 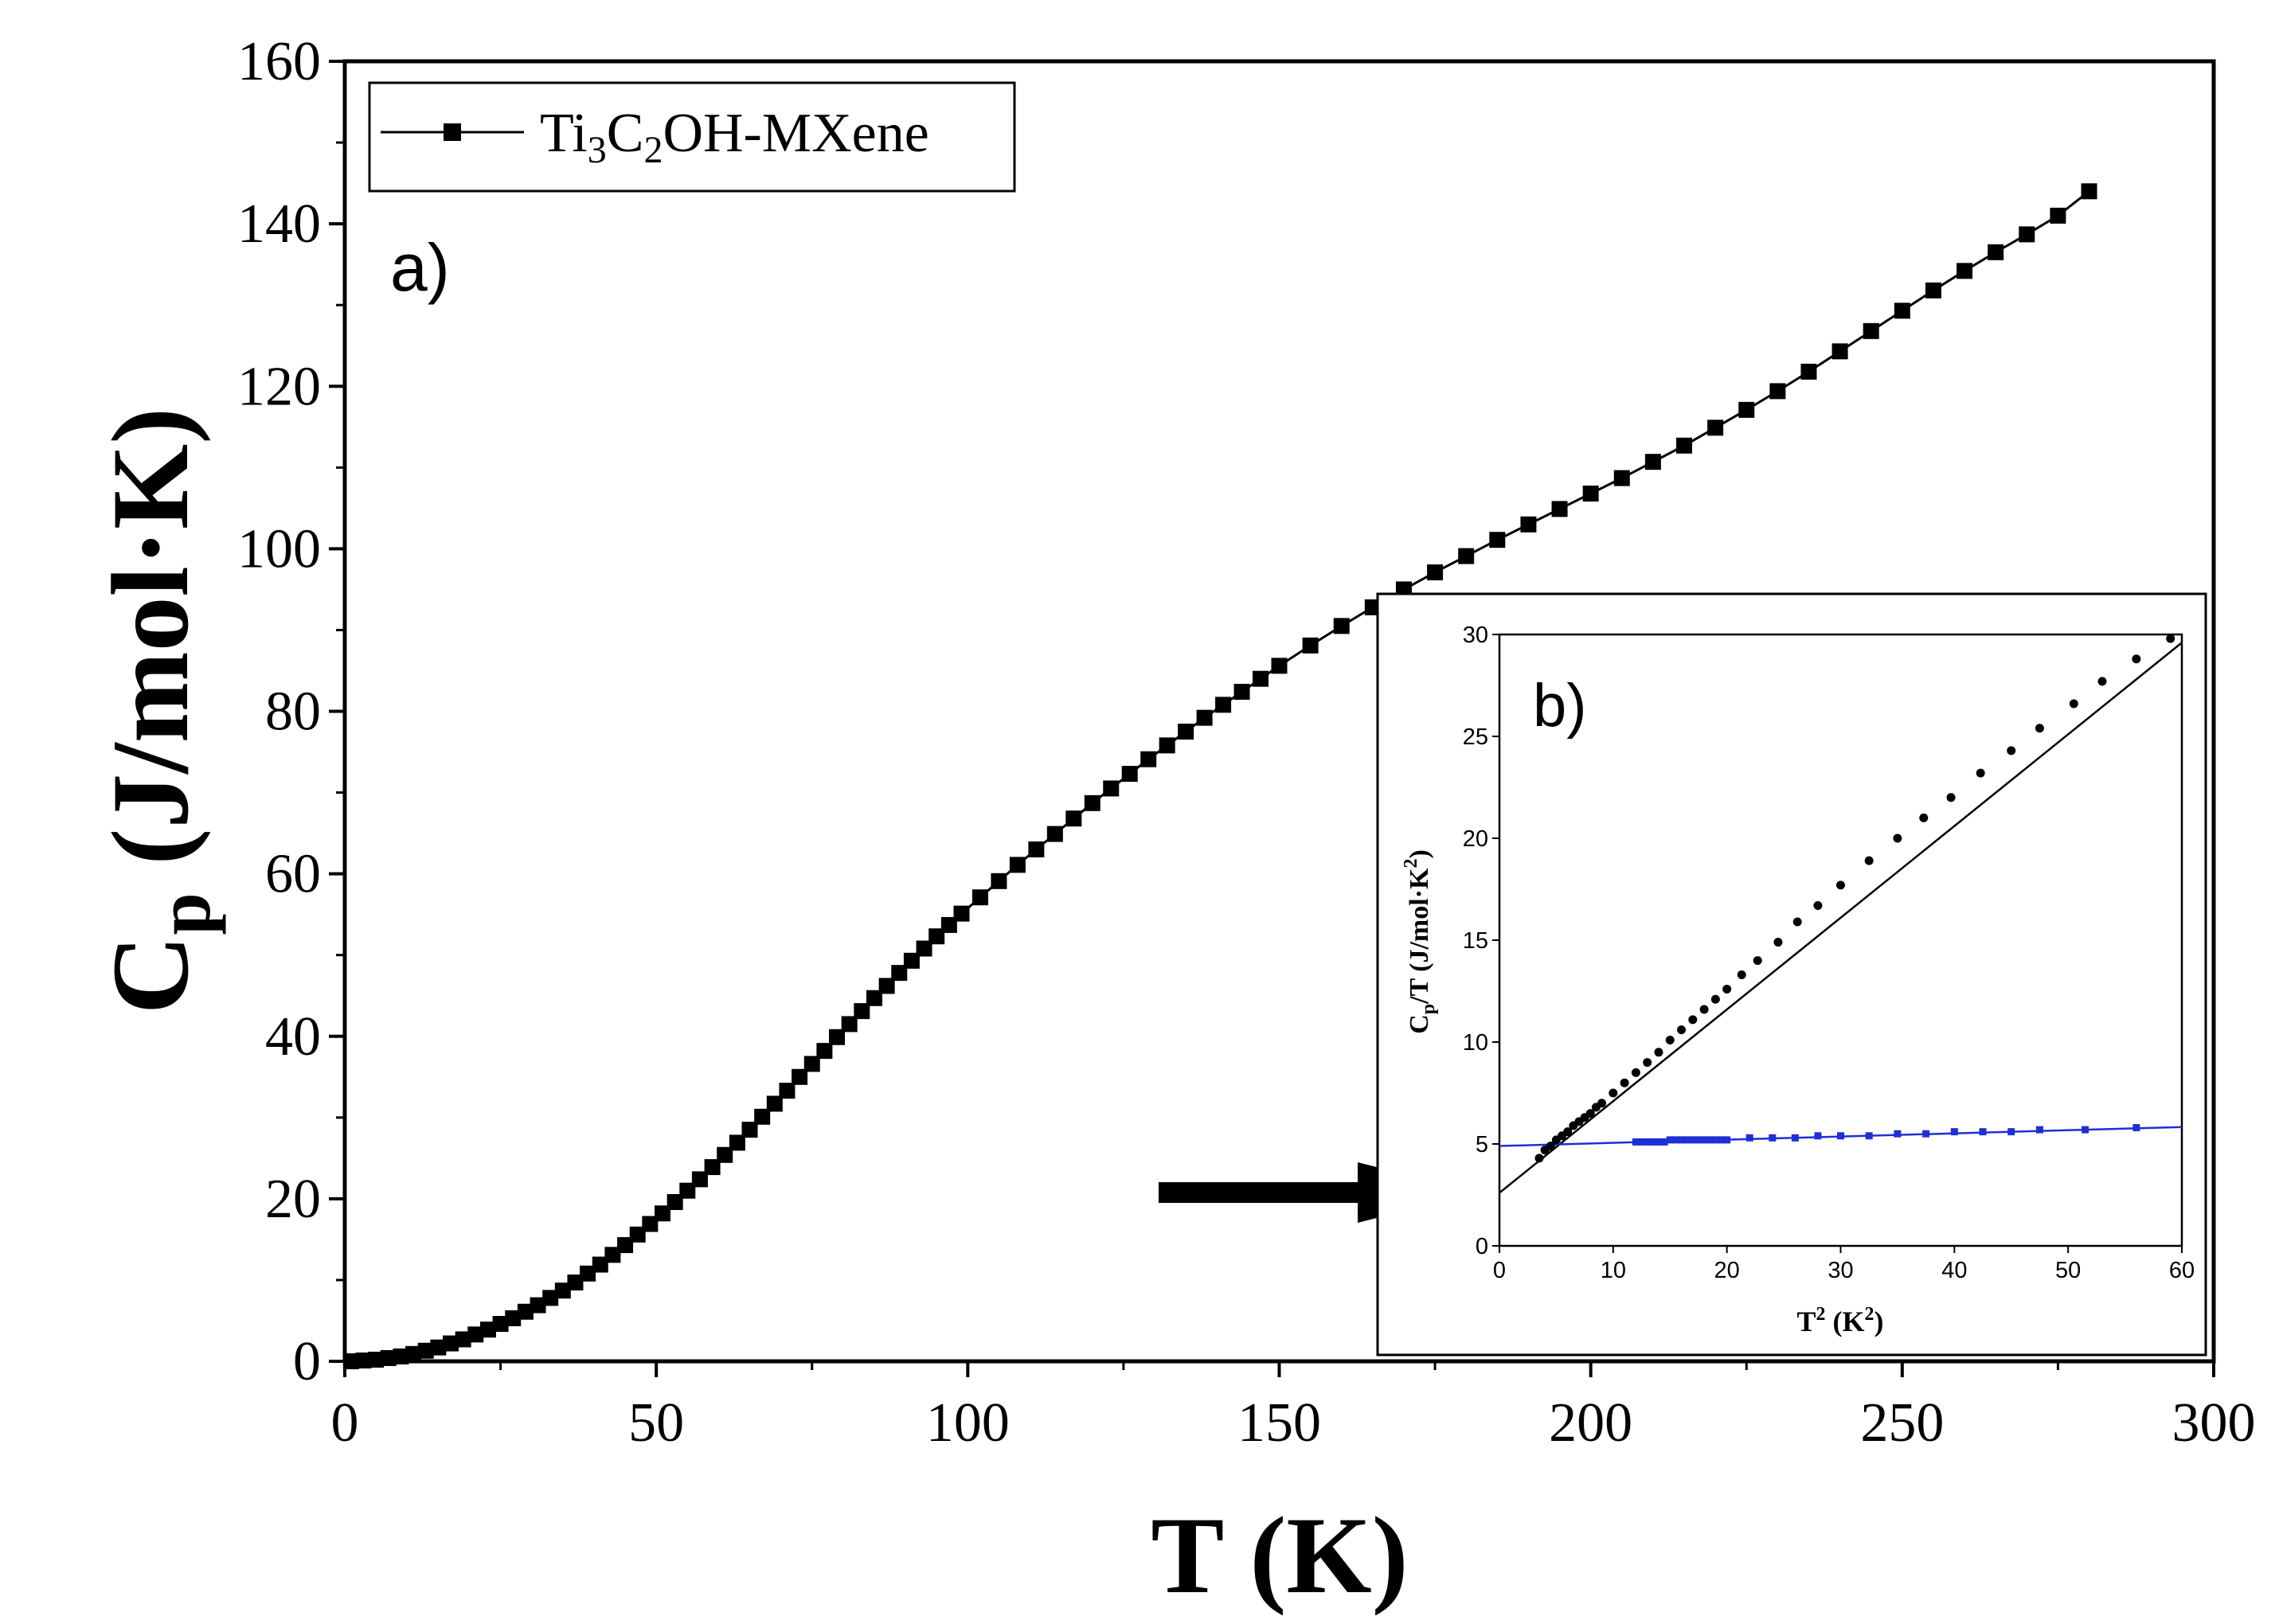 I want to click on panel-label-b: b), so click(x=1560, y=706).